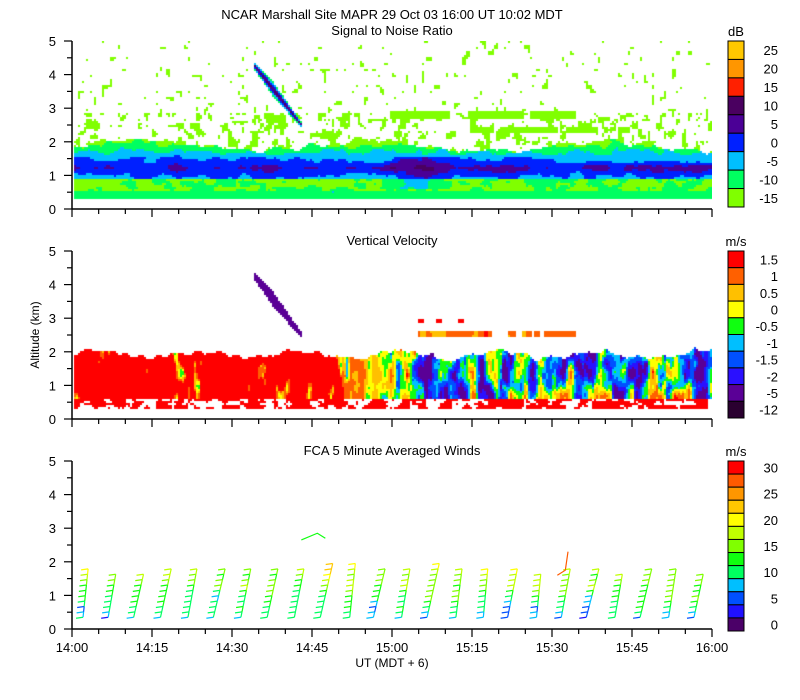  I want to click on colorbar-label: 5, so click(774, 598).